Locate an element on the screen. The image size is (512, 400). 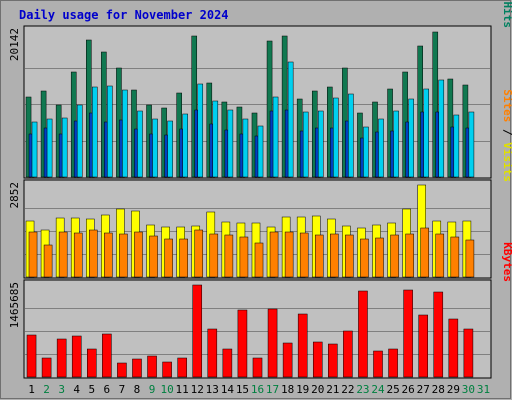
day-label: 7 is located at coordinates (122, 389).